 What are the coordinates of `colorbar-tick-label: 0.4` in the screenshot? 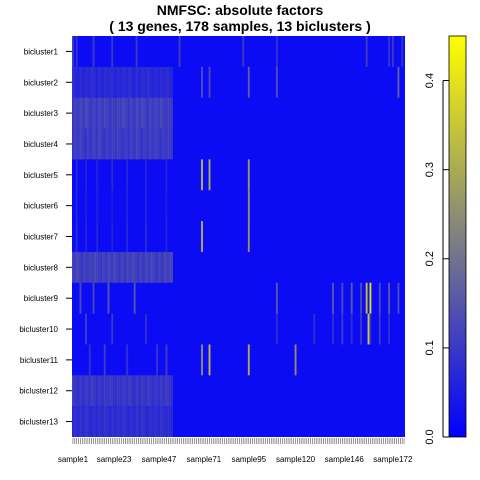 It's located at (430, 80).